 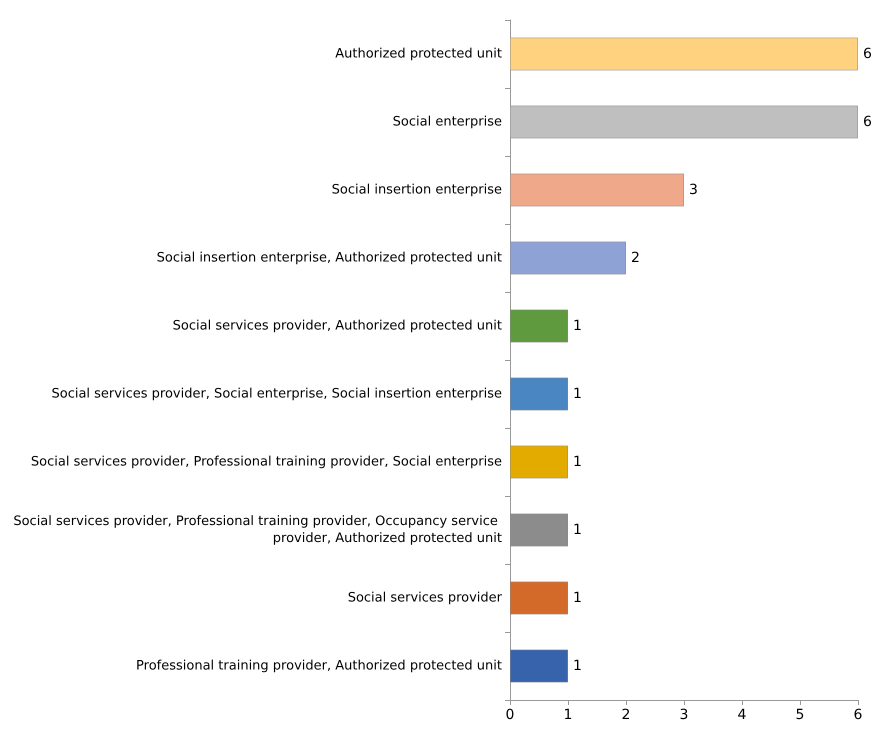 What do you see at coordinates (568, 715) in the screenshot?
I see `x-tick-label: 1` at bounding box center [568, 715].